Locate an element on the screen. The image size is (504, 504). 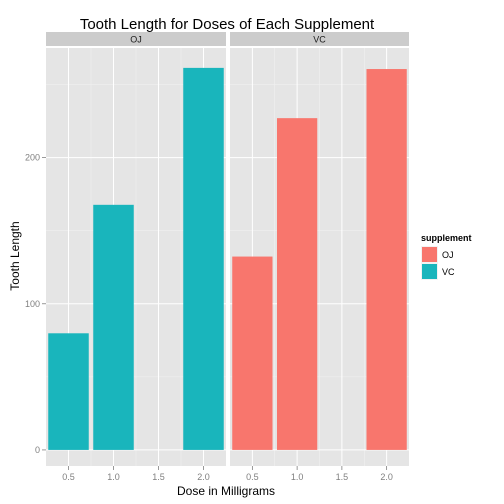
legend-label-oj: OJ is located at coordinates (448, 255).